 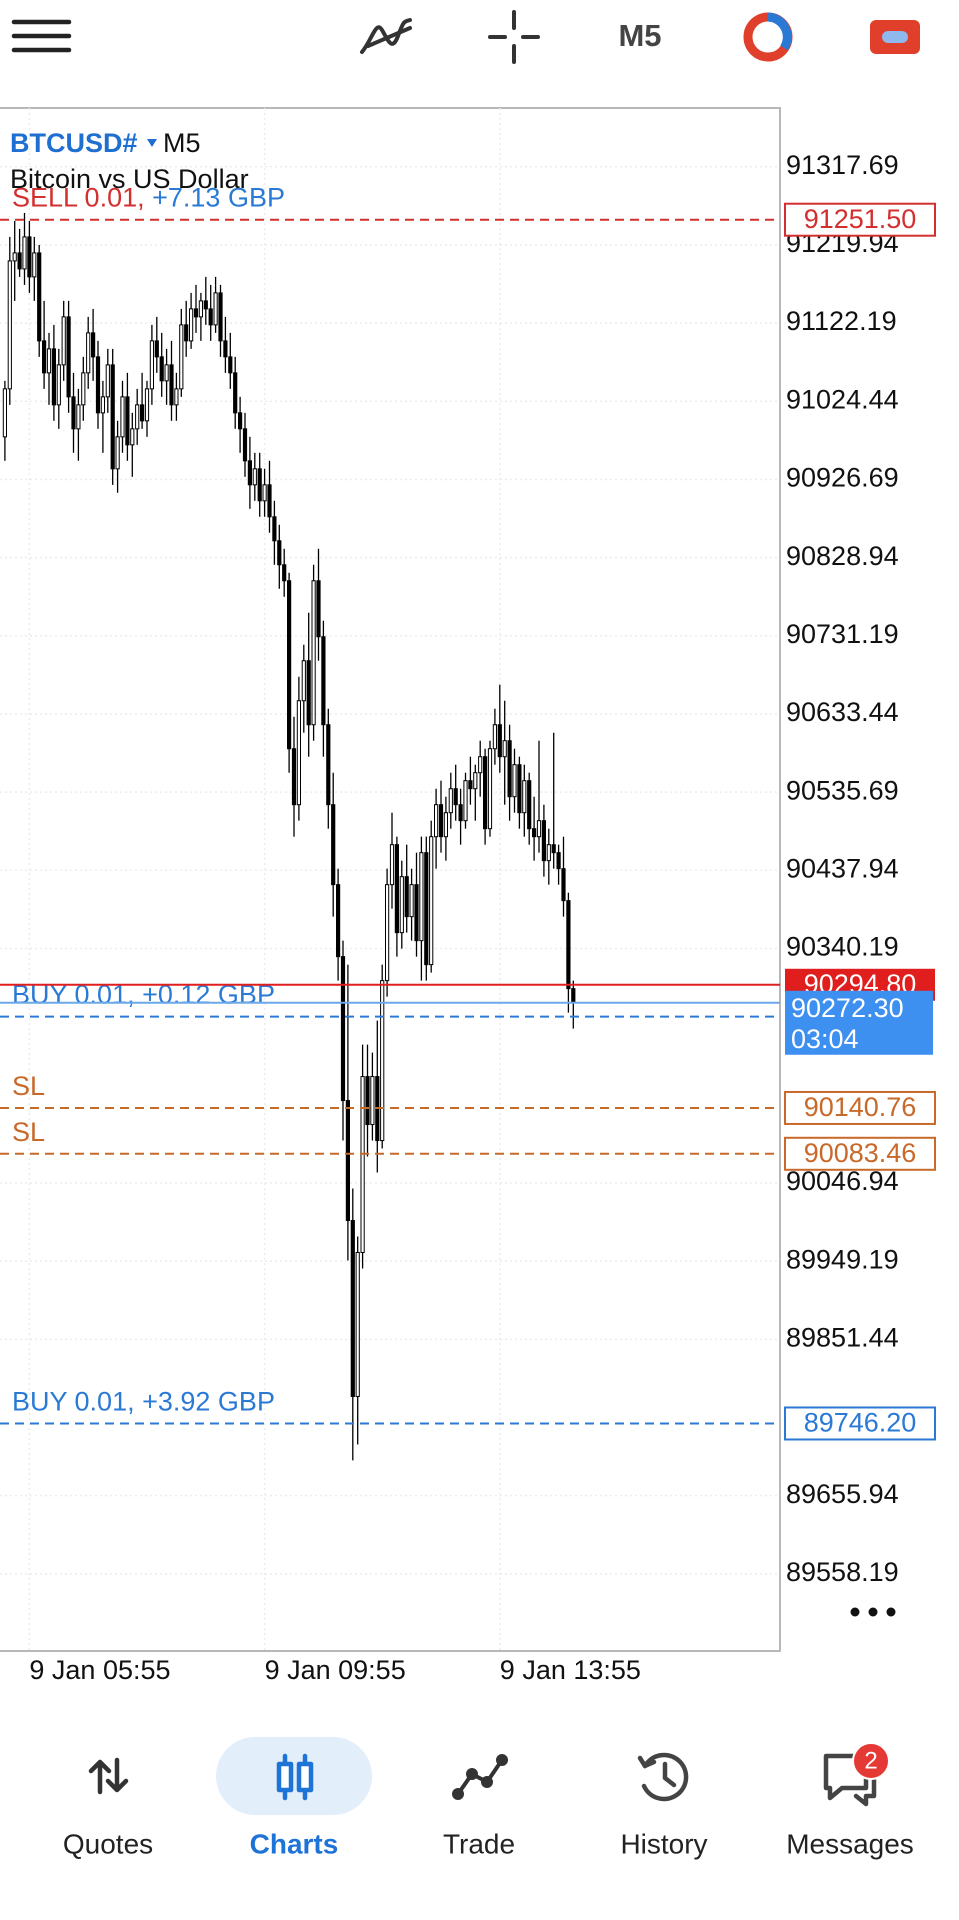 What do you see at coordinates (768, 37) in the screenshot?
I see `trading-button` at bounding box center [768, 37].